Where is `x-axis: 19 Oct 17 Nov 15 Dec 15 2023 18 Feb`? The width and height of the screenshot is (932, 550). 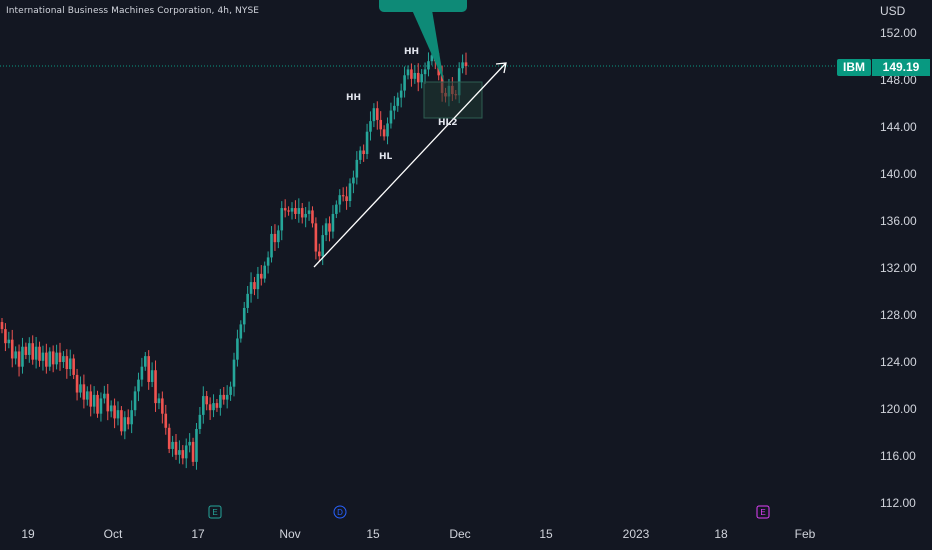
x-axis: 19 Oct 17 Nov 15 Dec 15 2023 18 Feb is located at coordinates (418, 534).